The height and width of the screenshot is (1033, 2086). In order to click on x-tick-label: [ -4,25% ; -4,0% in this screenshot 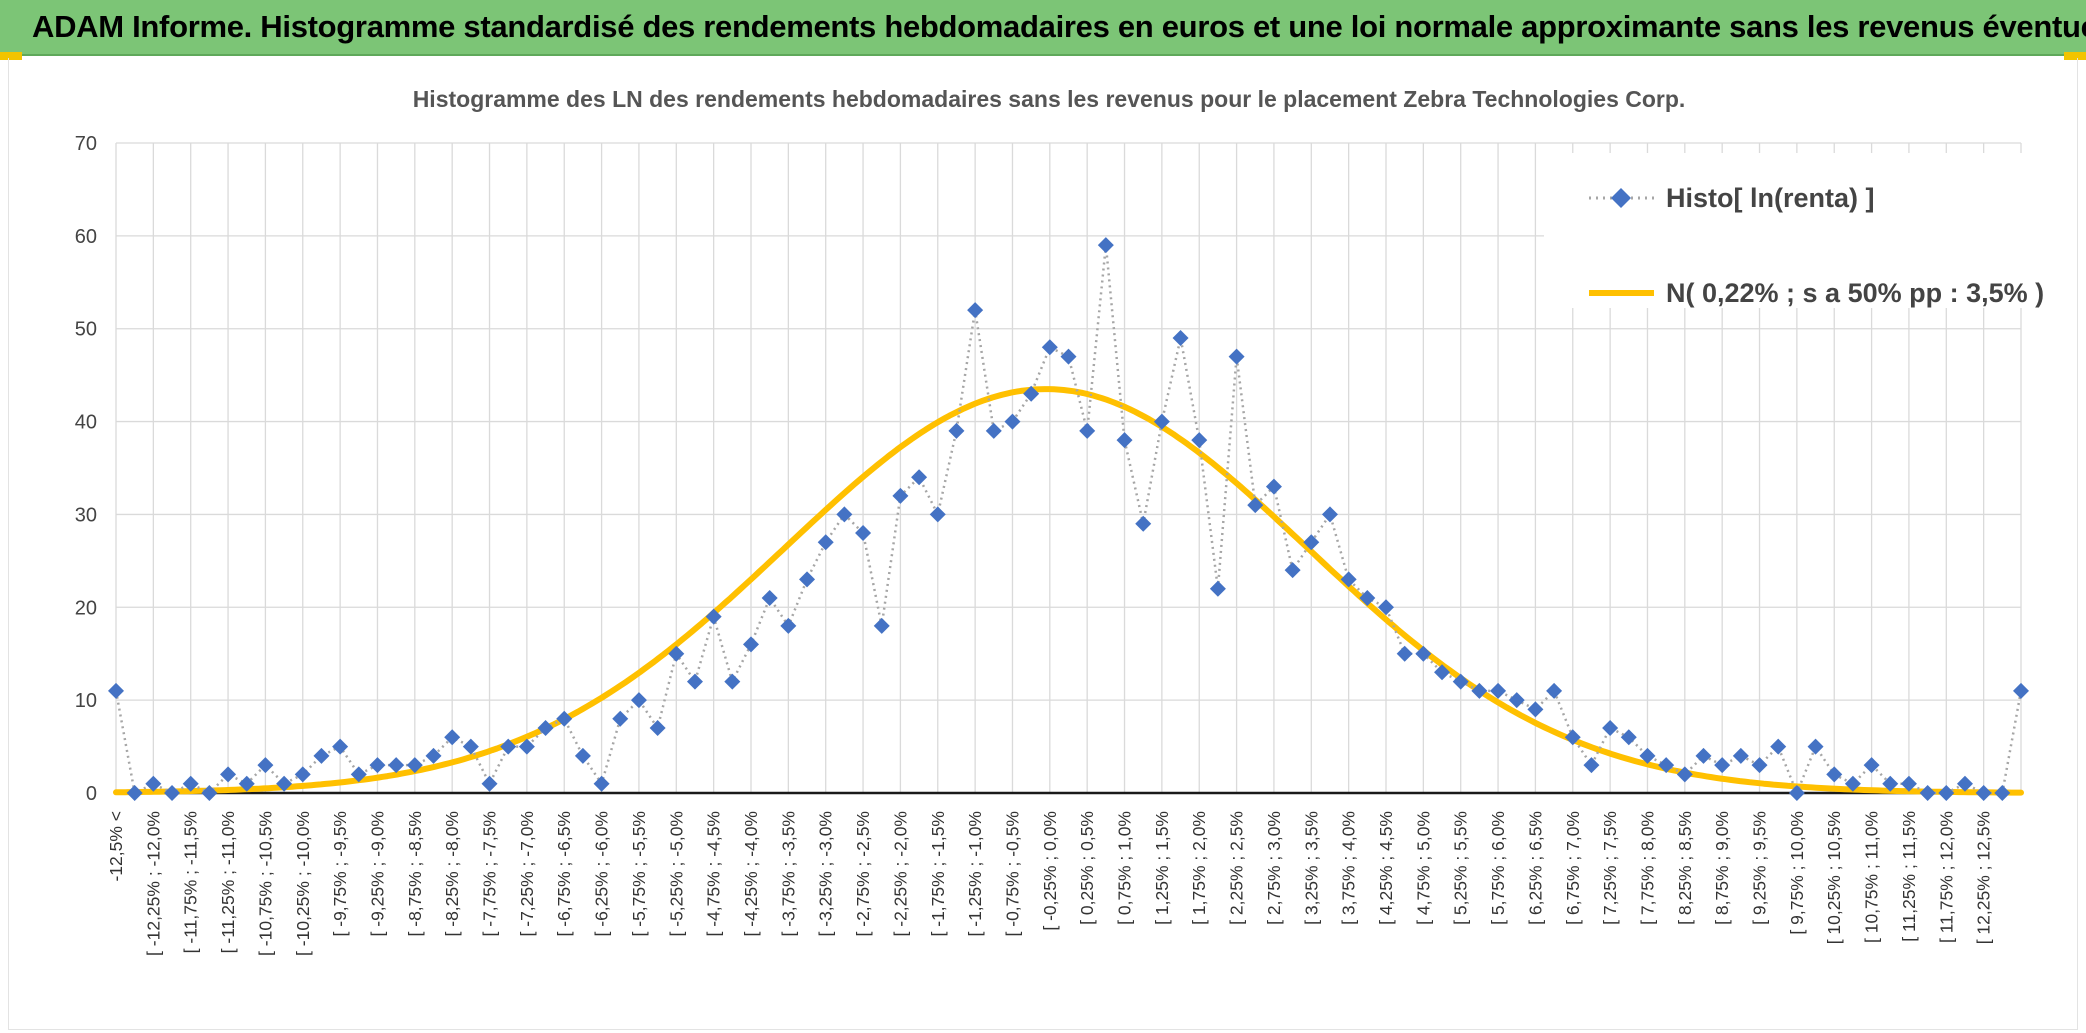, I will do `click(751, 873)`.